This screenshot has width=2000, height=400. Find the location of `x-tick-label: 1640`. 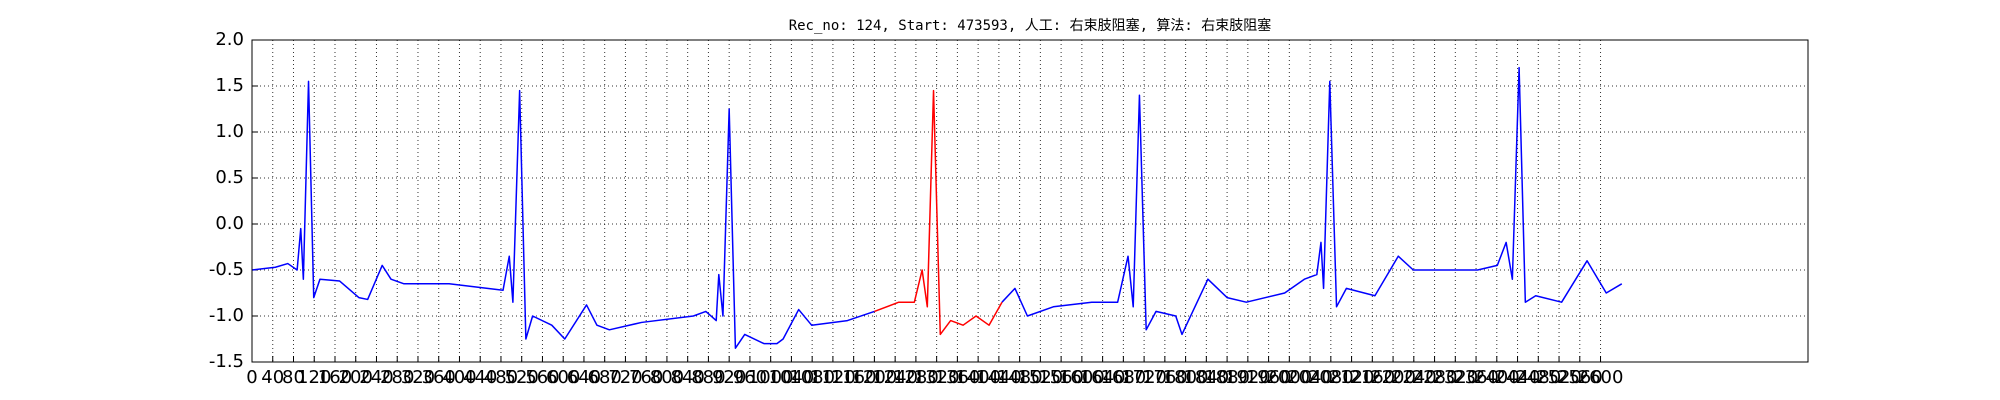

x-tick-label: 1640 is located at coordinates (1103, 377).